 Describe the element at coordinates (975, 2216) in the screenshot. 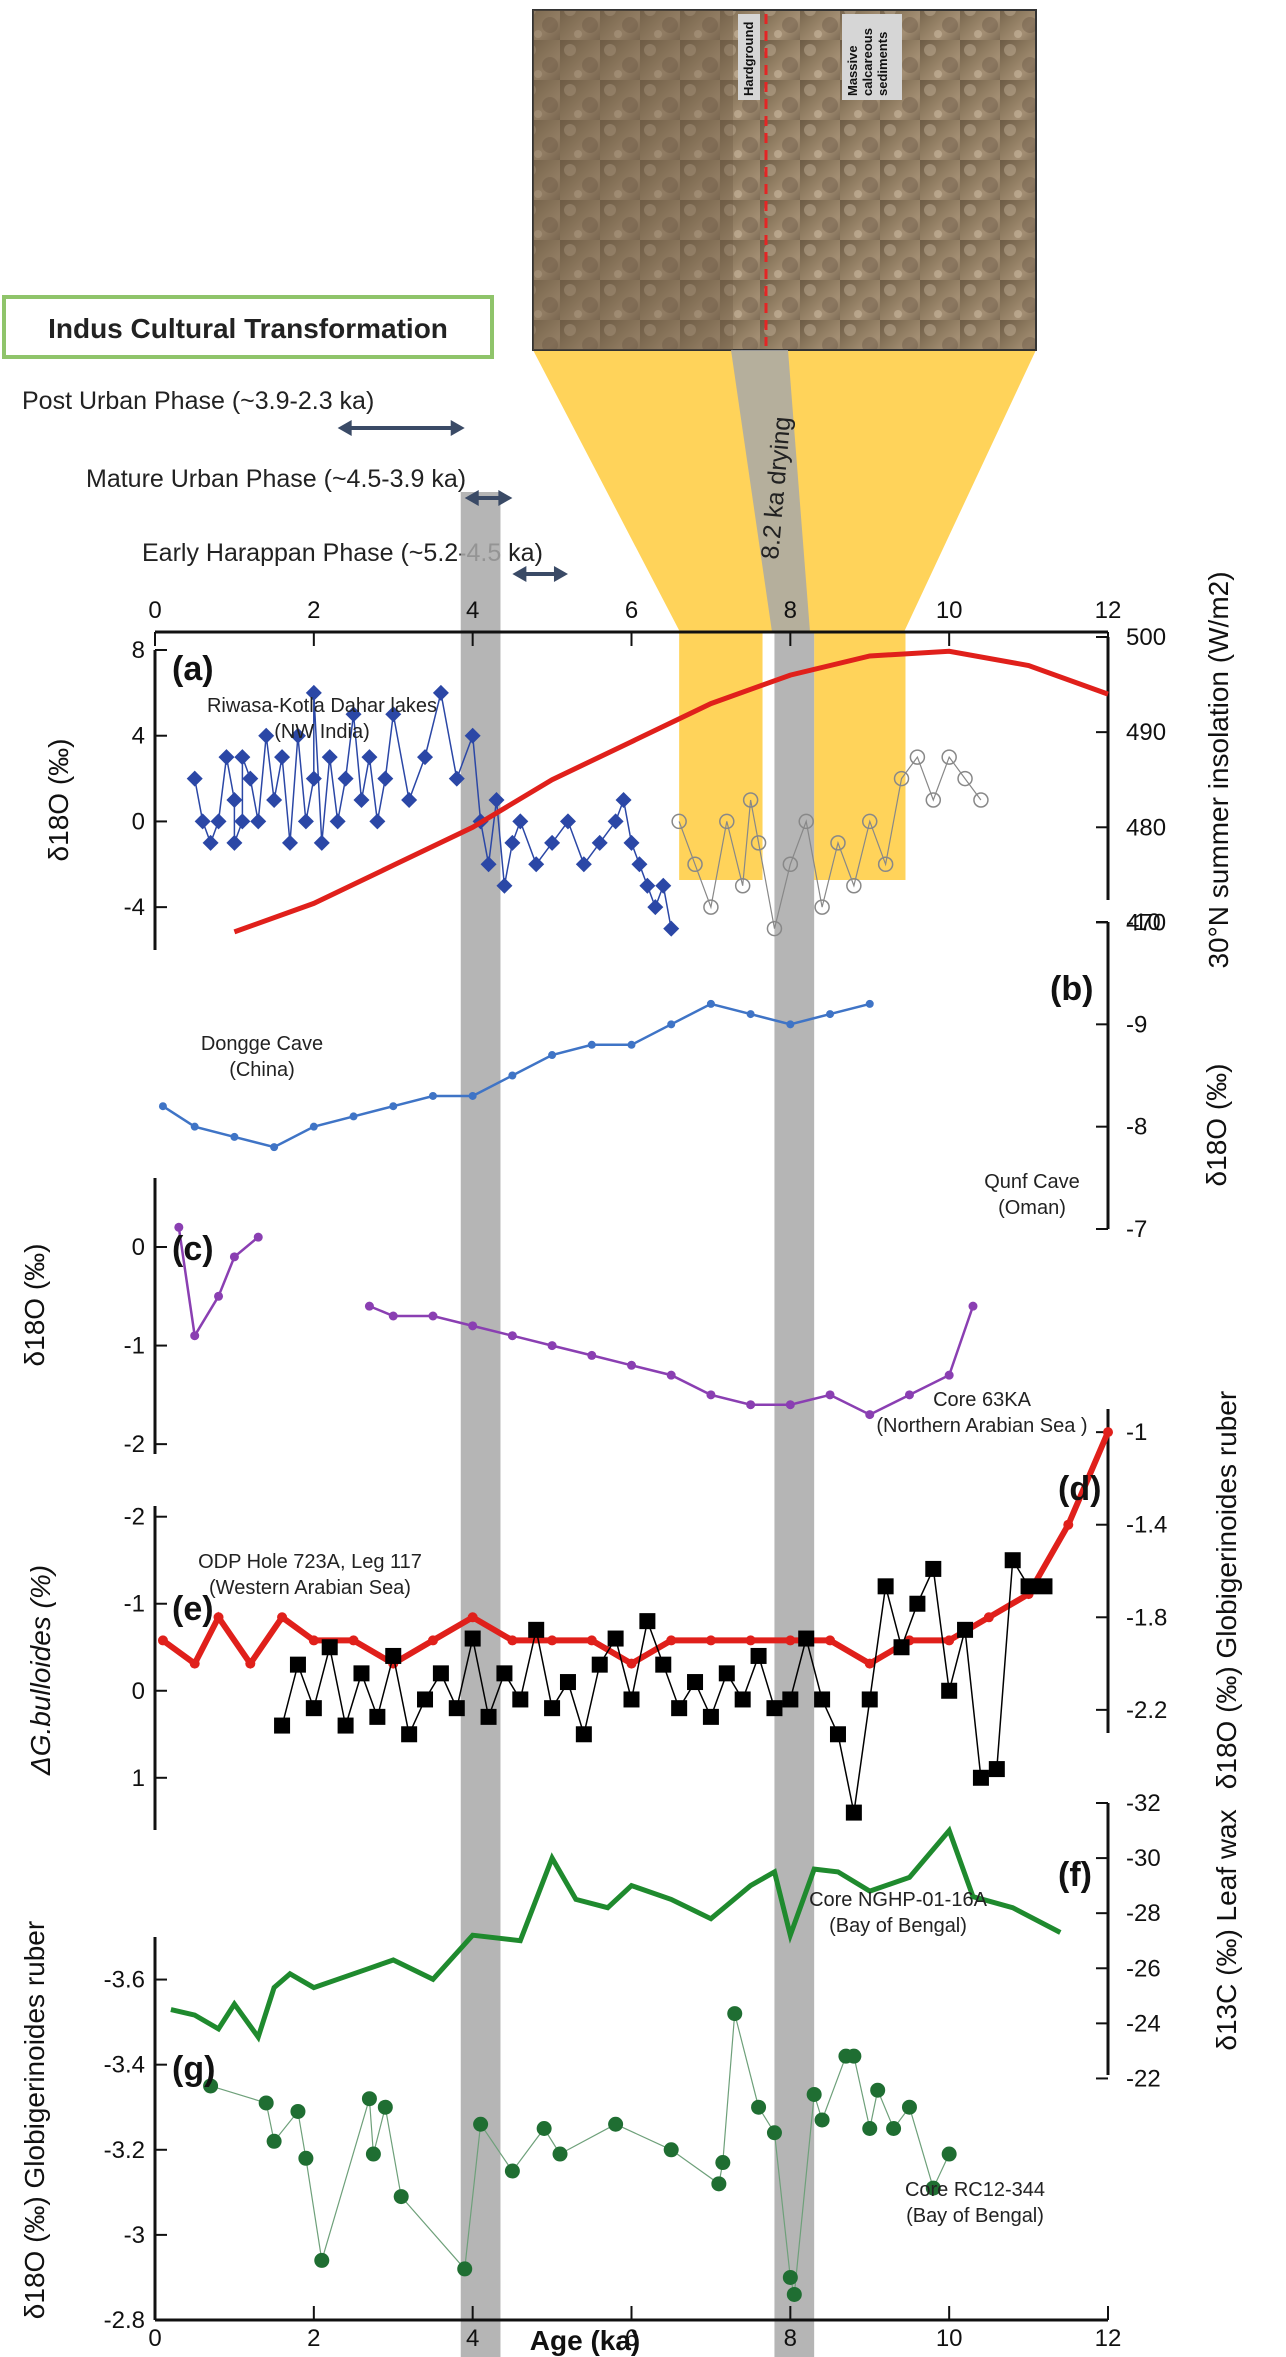

I see `panel-g-region: (Bay of Bengal)` at that location.